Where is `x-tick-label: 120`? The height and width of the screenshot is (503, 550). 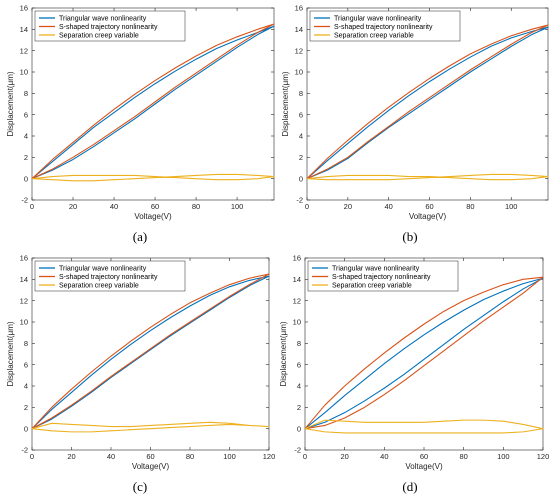 x-tick-label: 120 is located at coordinates (269, 456).